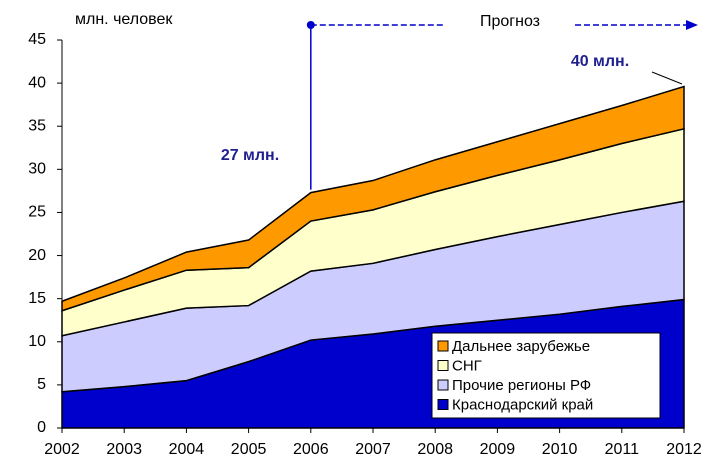  What do you see at coordinates (667, 78) in the screenshot?
I see `annotation-line` at bounding box center [667, 78].